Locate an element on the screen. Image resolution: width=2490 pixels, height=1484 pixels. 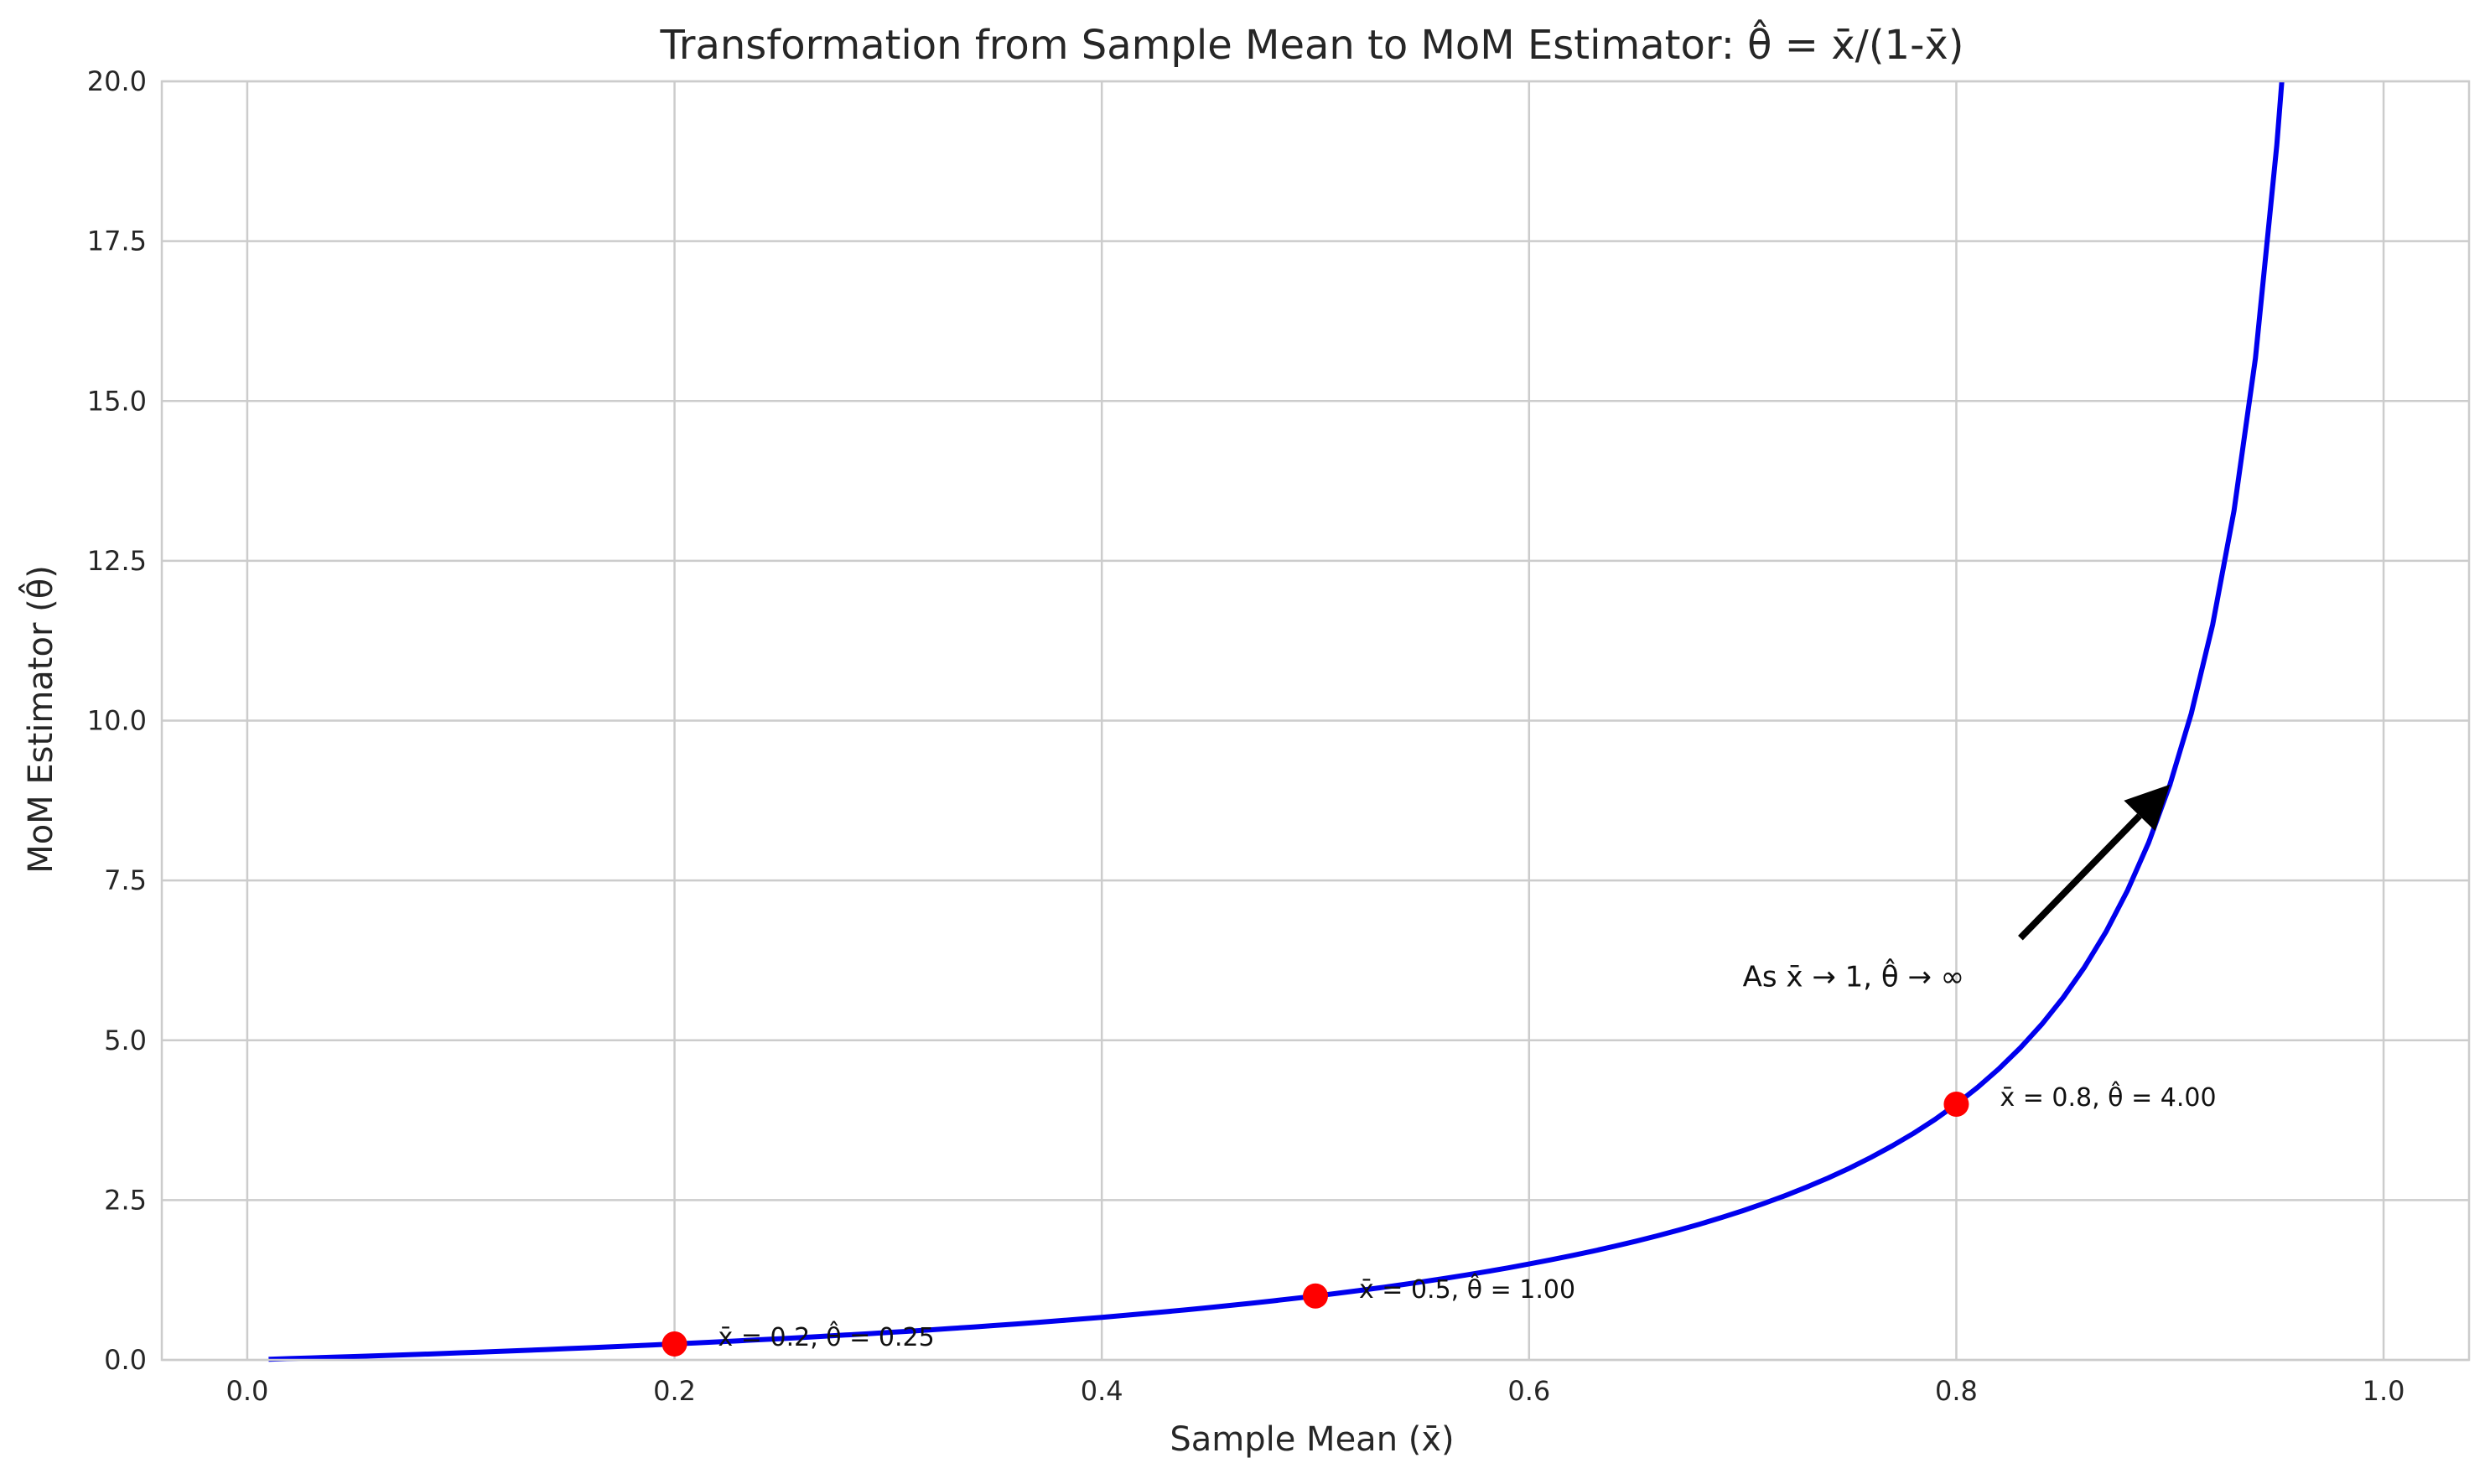
y-tick-label: 2.5 is located at coordinates (125, 1200).